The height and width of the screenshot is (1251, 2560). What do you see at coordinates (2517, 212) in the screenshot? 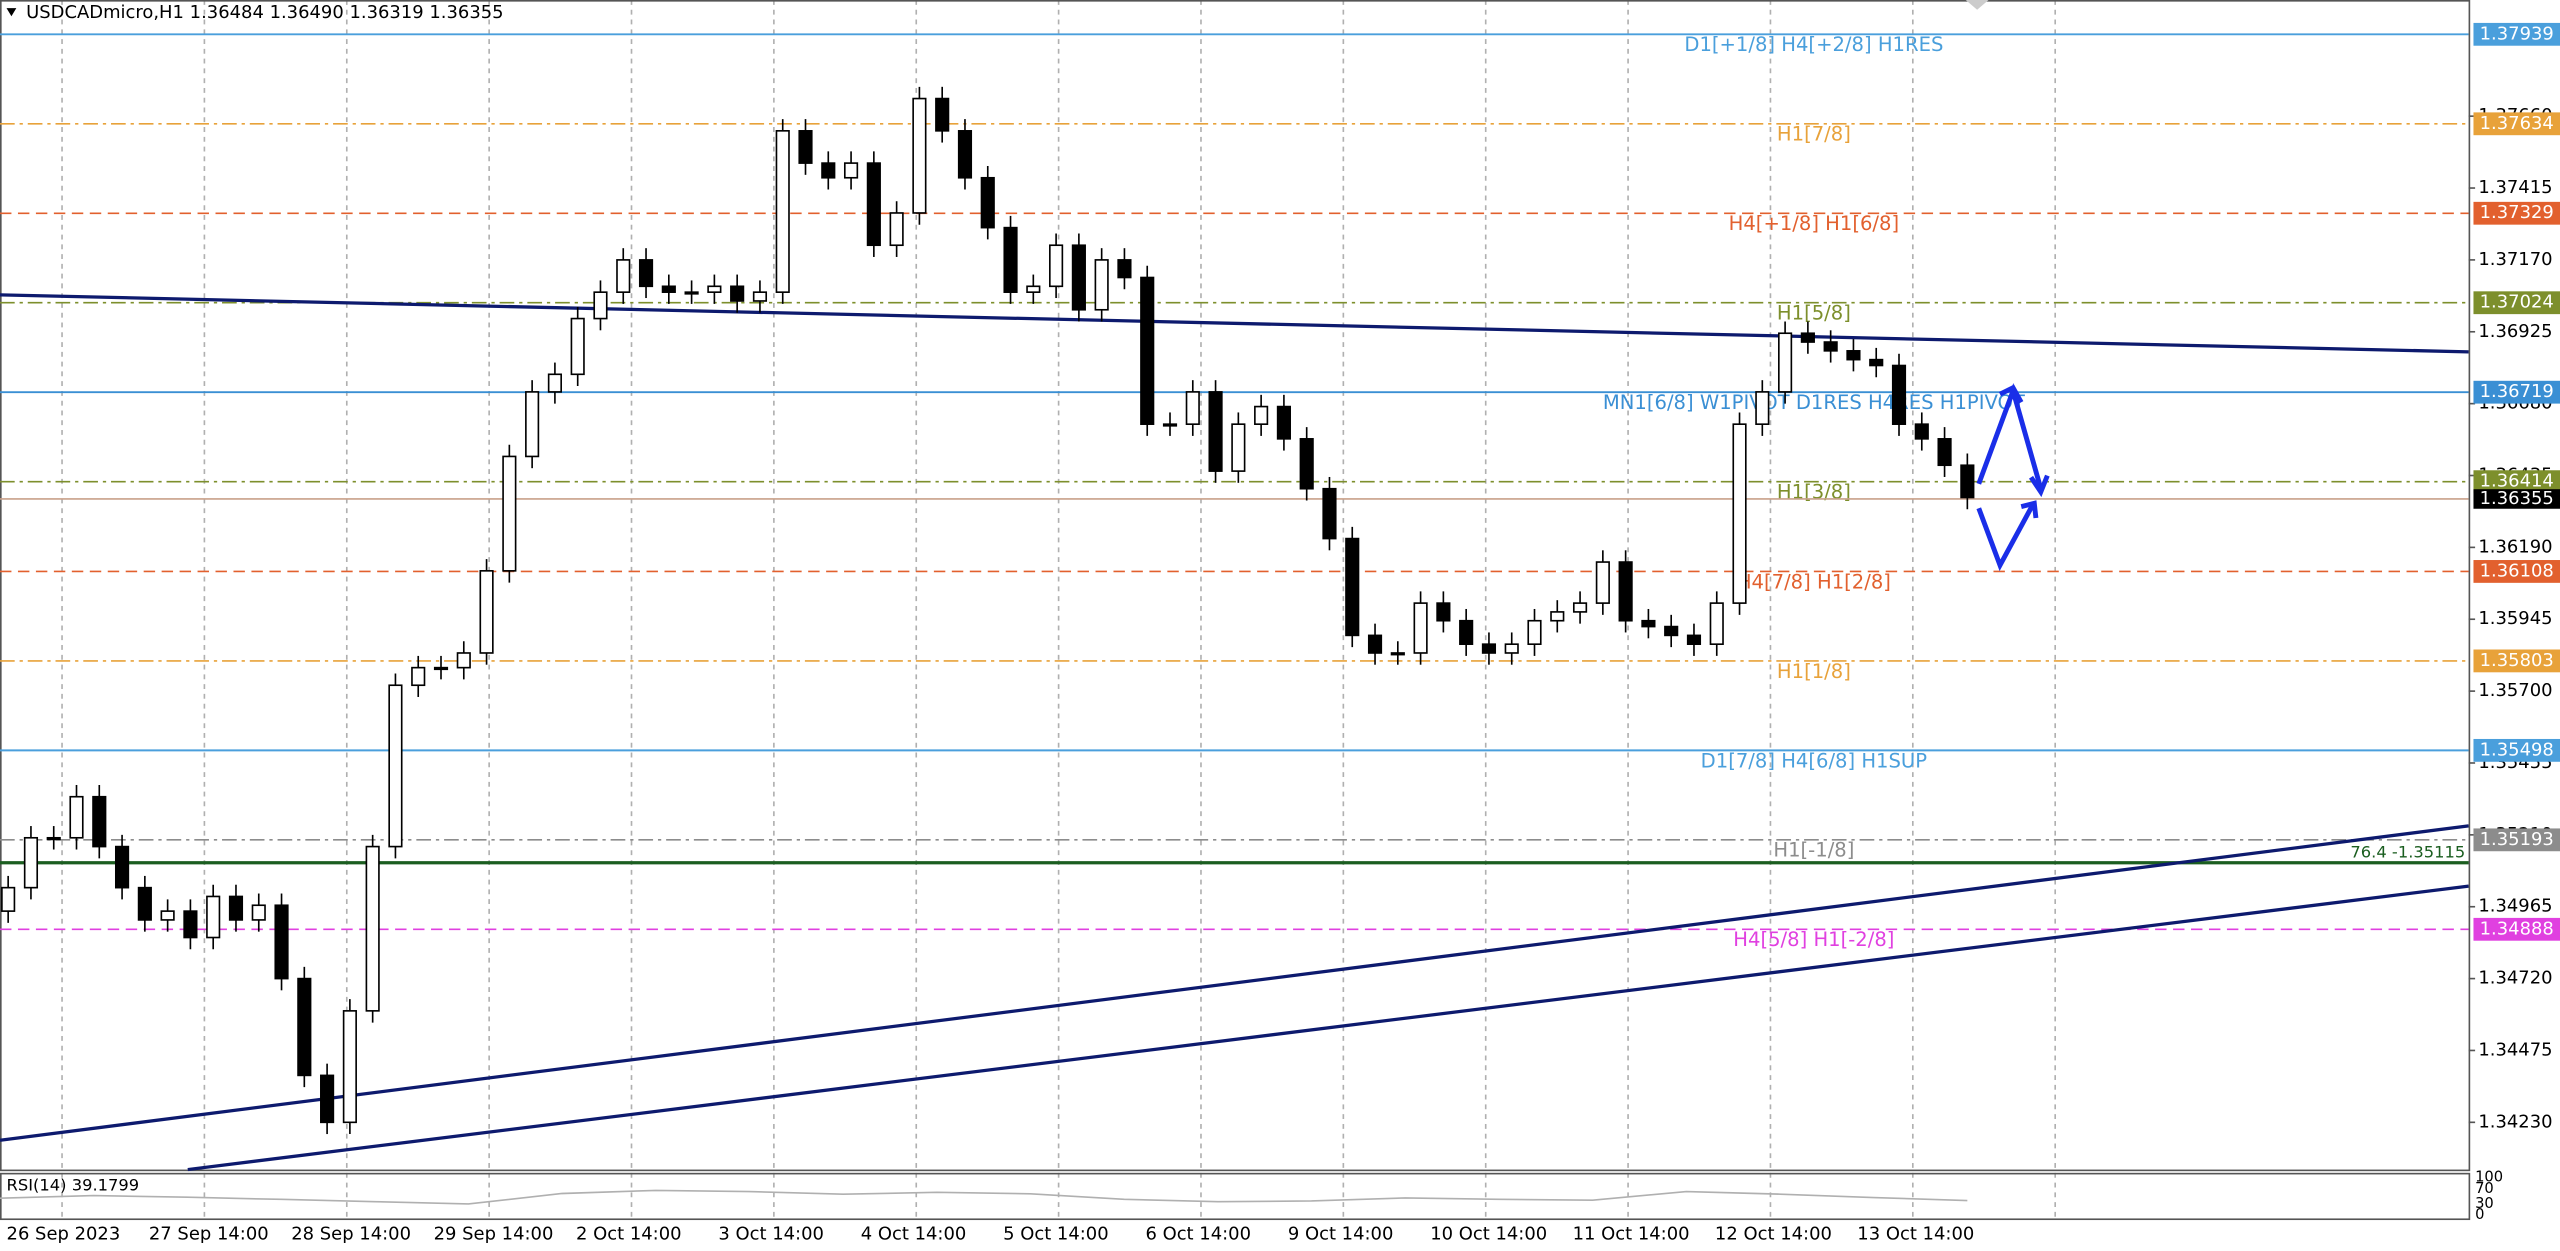
I see `price-box-label: 1.37329` at bounding box center [2517, 212].